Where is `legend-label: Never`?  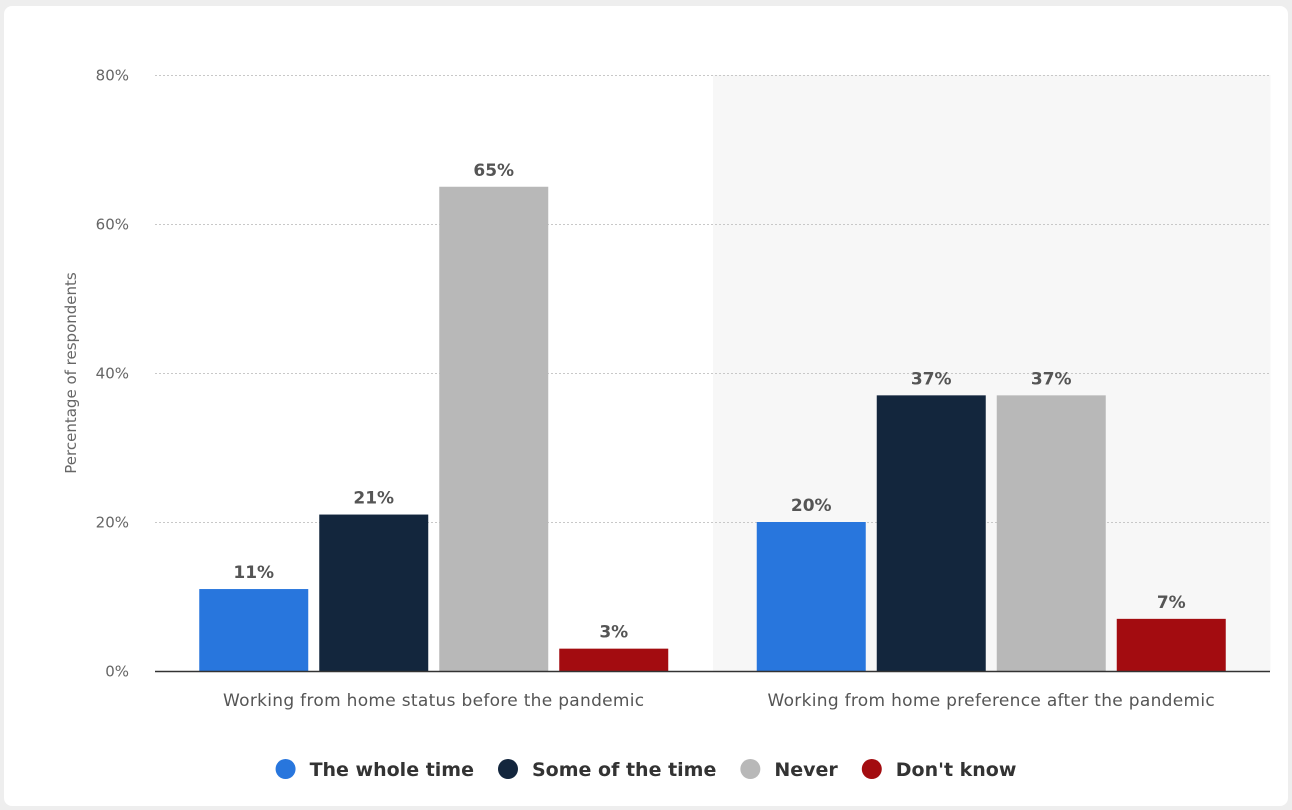 legend-label: Never is located at coordinates (806, 770).